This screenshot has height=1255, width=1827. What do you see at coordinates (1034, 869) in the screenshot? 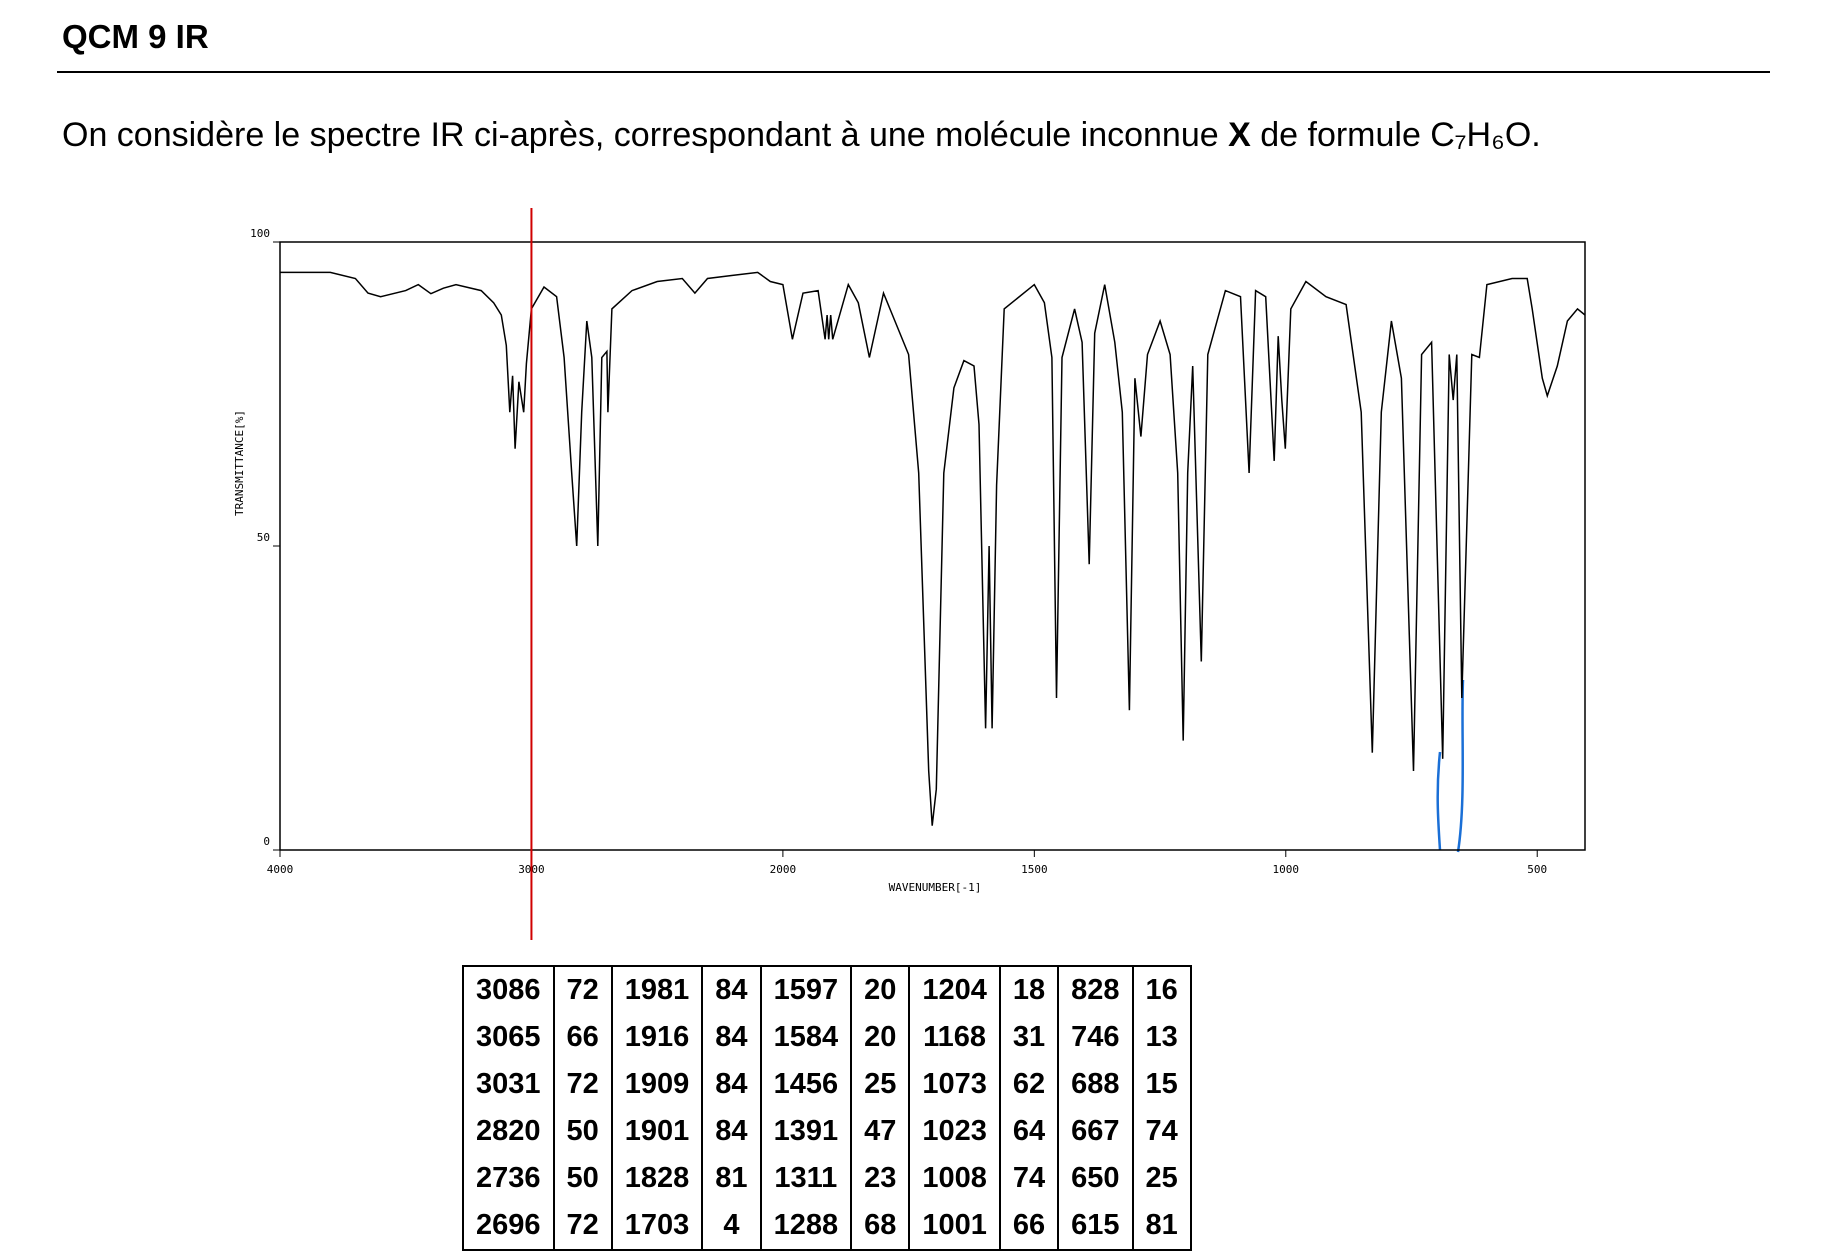
I see `x-tick-label: 1500` at bounding box center [1034, 869].